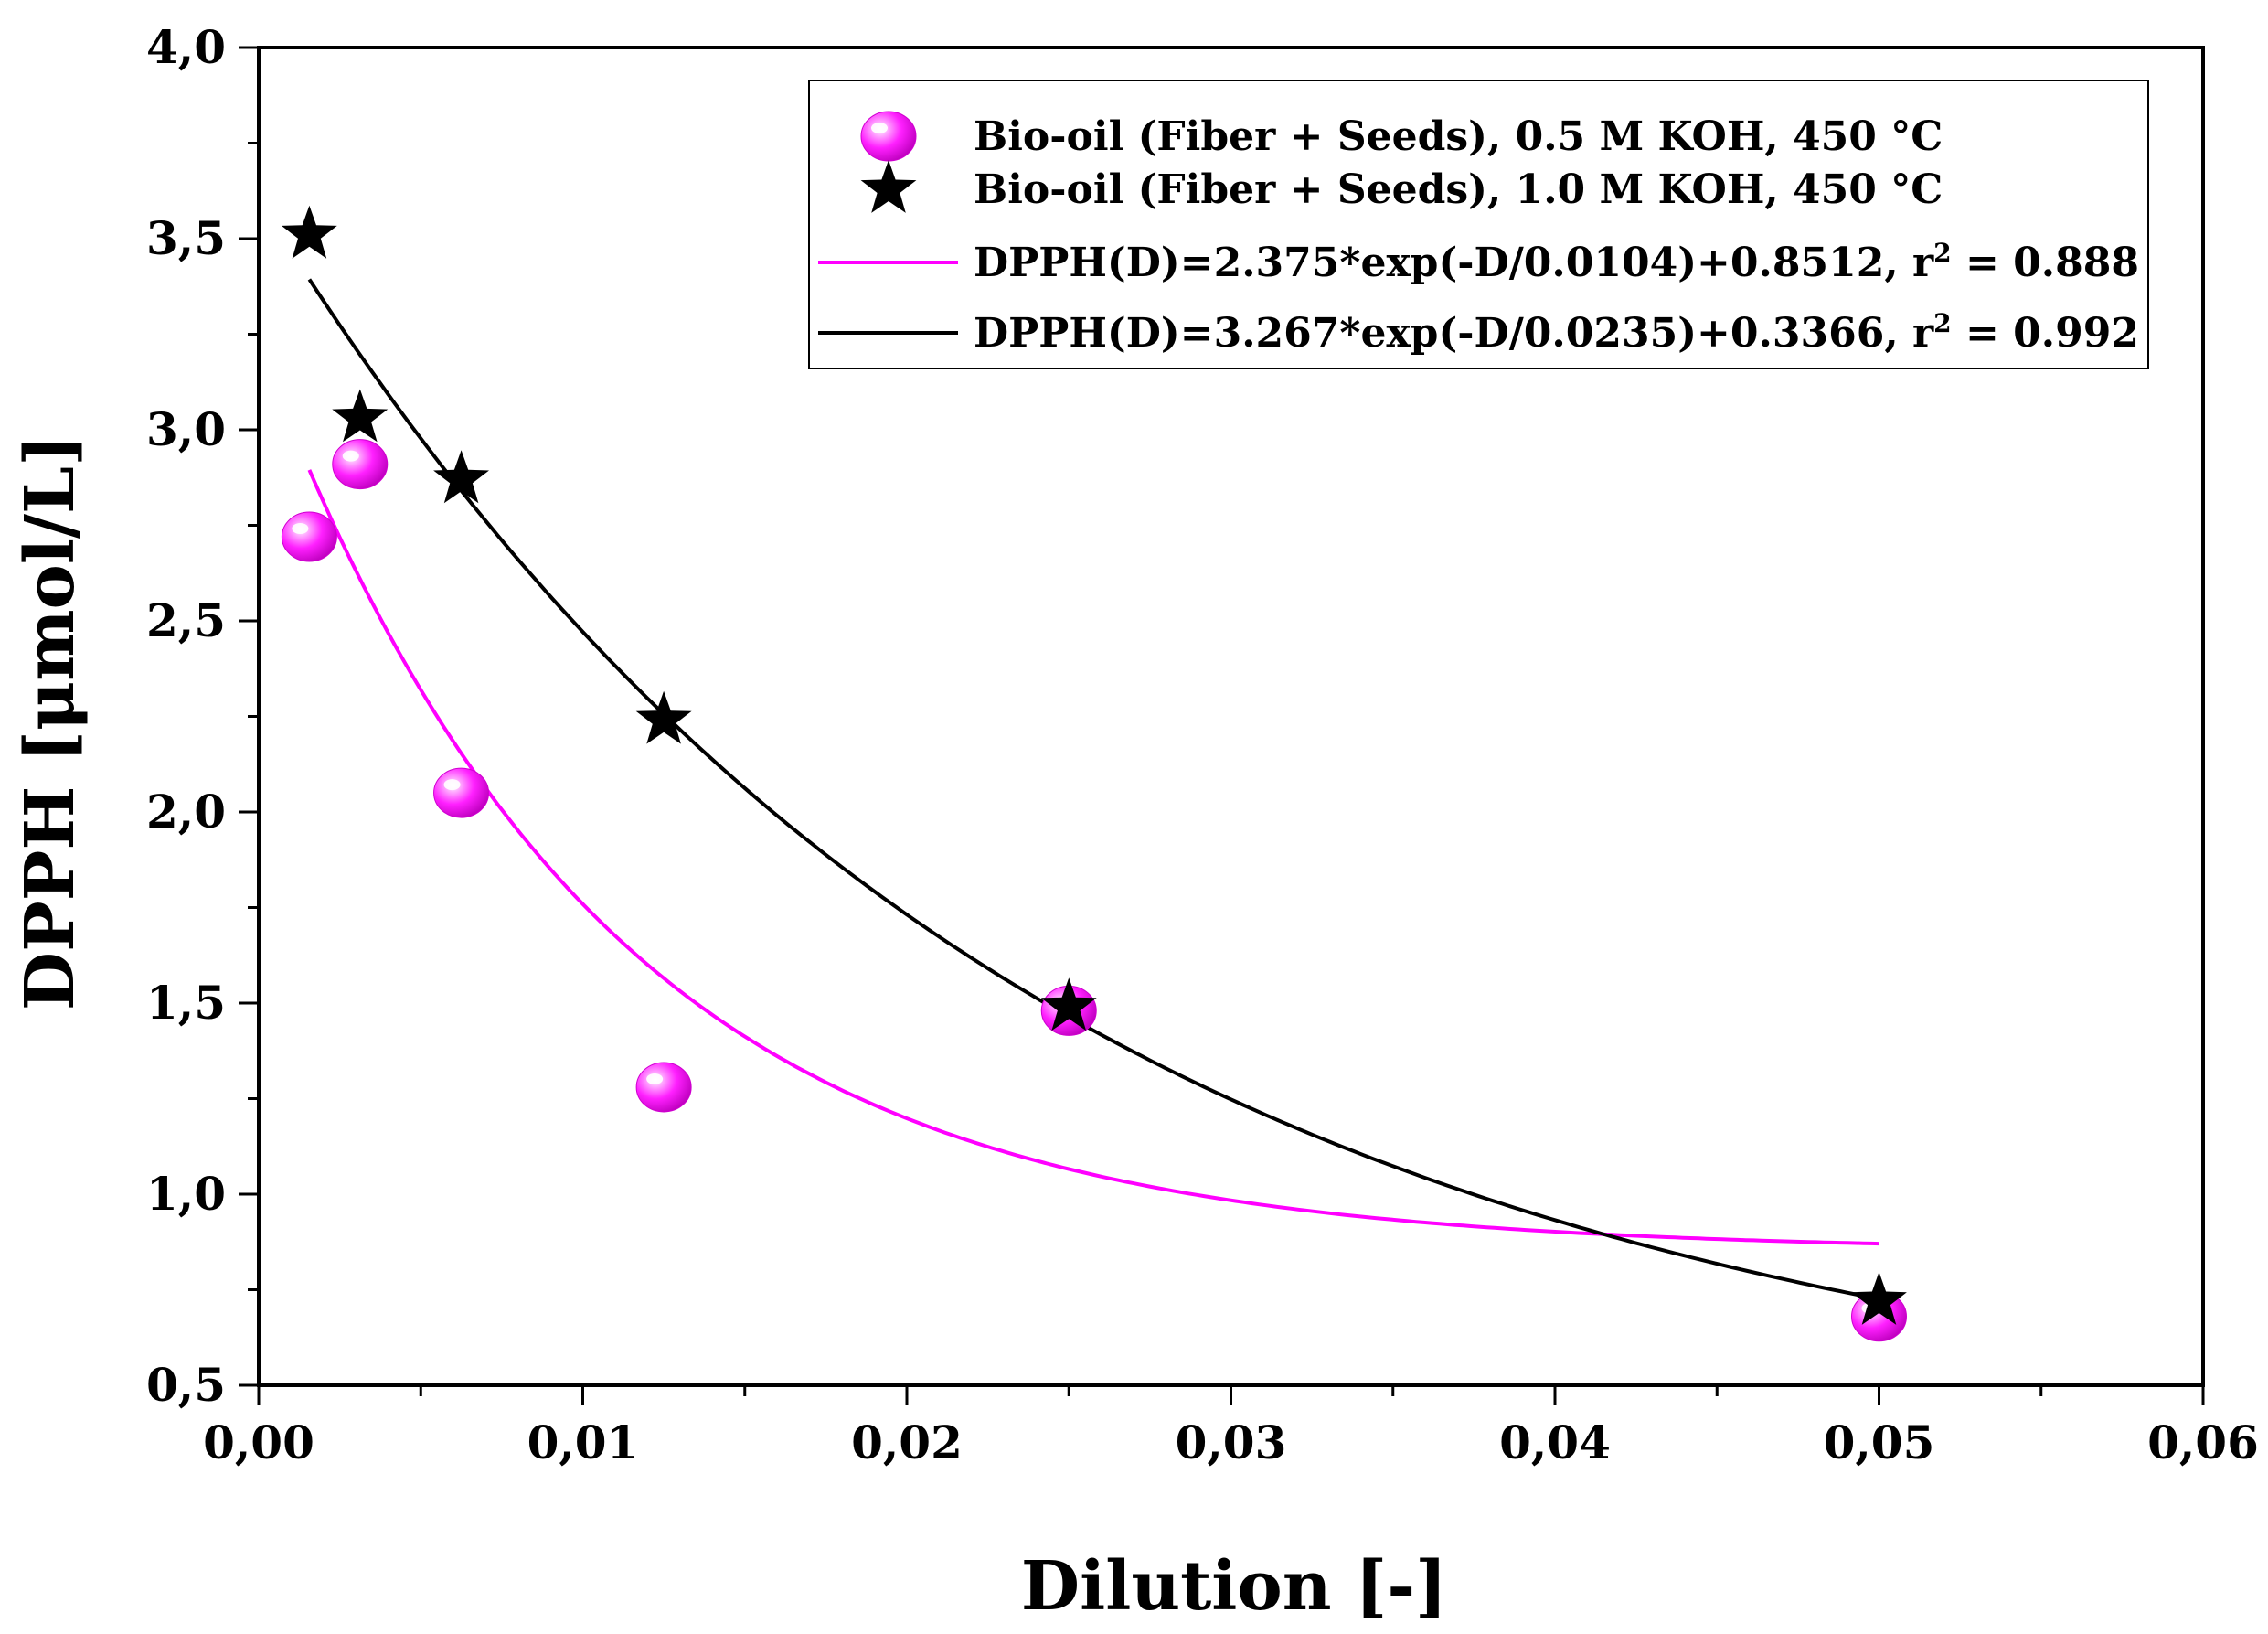 The image size is (2268, 1634). Describe the element at coordinates (202, 716) in the screenshot. I see `y-axis-ticks: 0,5 1,0 1,5 2,0 2,5 3,0 3,5 4,0` at that location.